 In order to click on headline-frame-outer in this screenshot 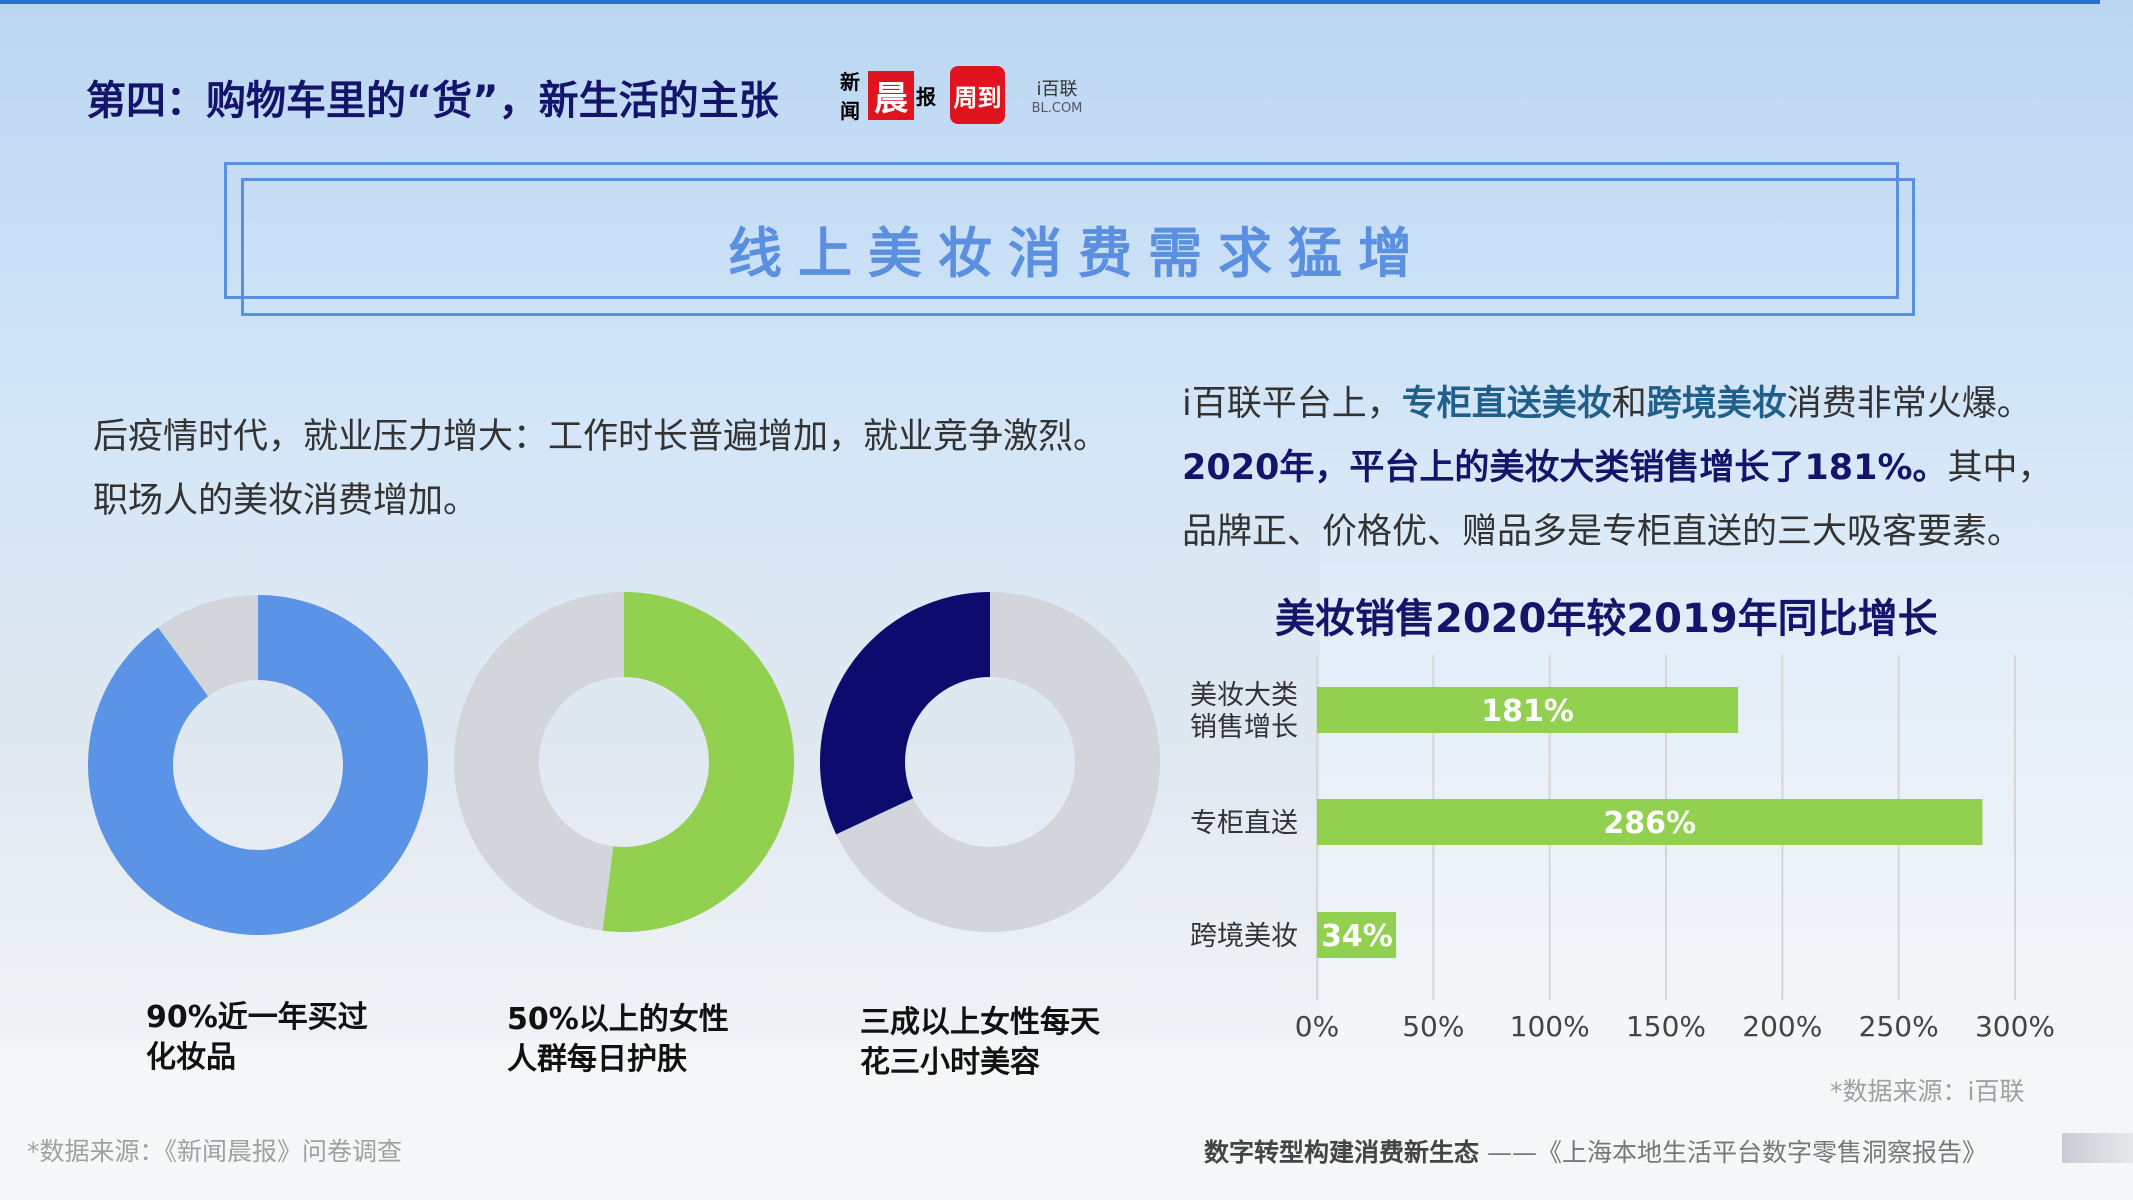, I will do `click(1061, 230)`.